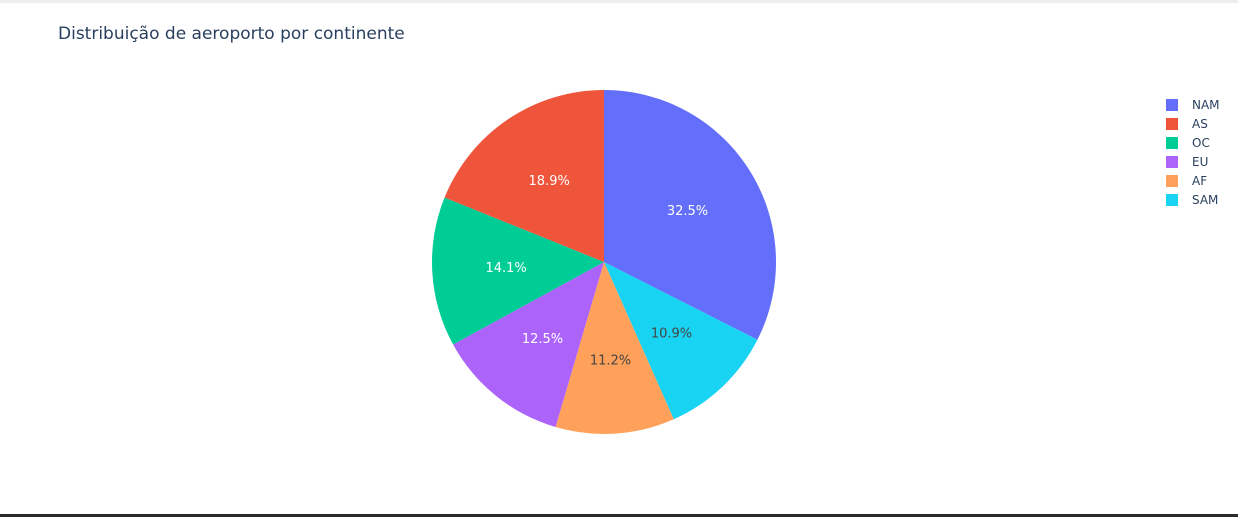  Describe the element at coordinates (505, 268) in the screenshot. I see `slice-label-oc: 14.1%` at that location.